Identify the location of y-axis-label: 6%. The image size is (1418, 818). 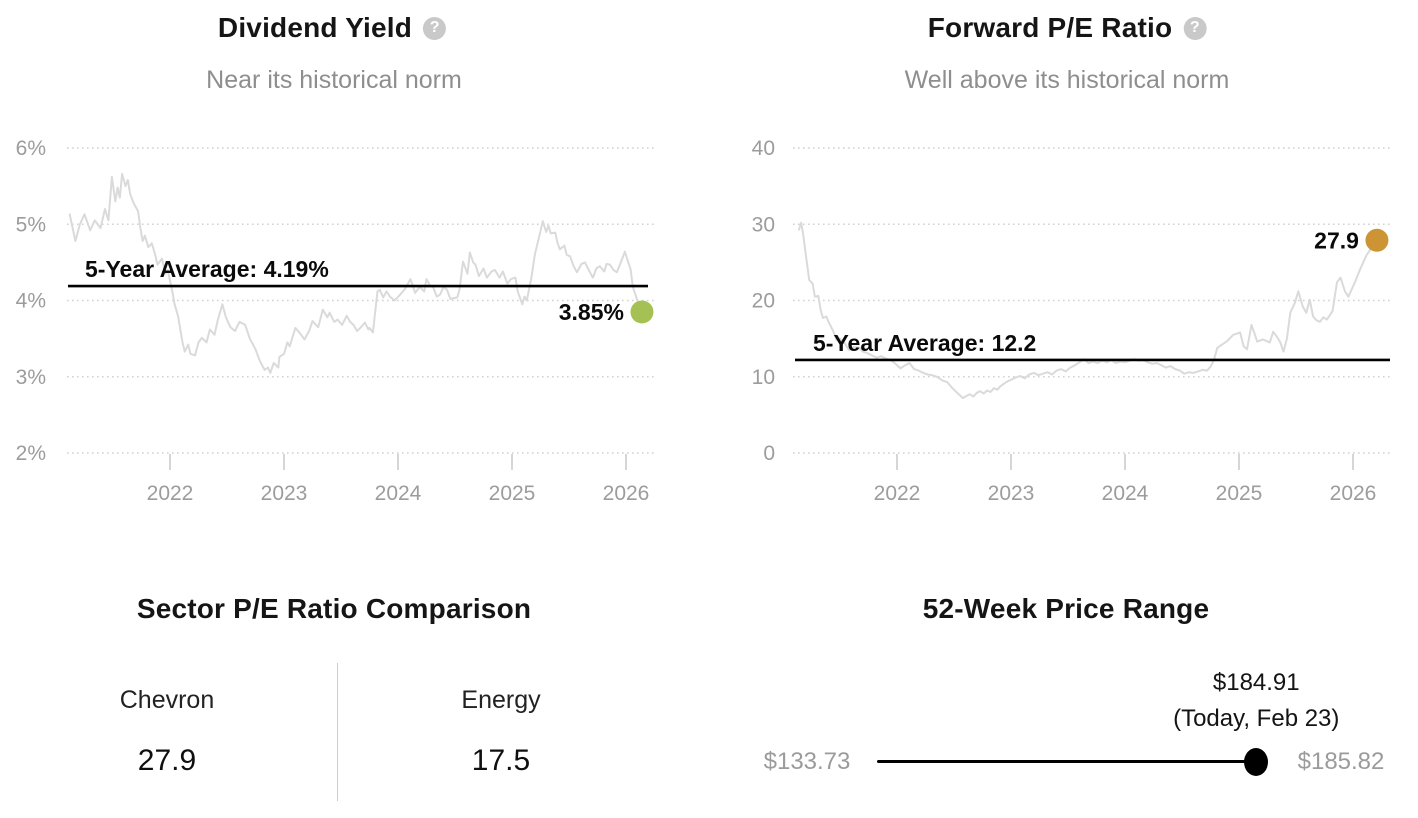
(31, 148).